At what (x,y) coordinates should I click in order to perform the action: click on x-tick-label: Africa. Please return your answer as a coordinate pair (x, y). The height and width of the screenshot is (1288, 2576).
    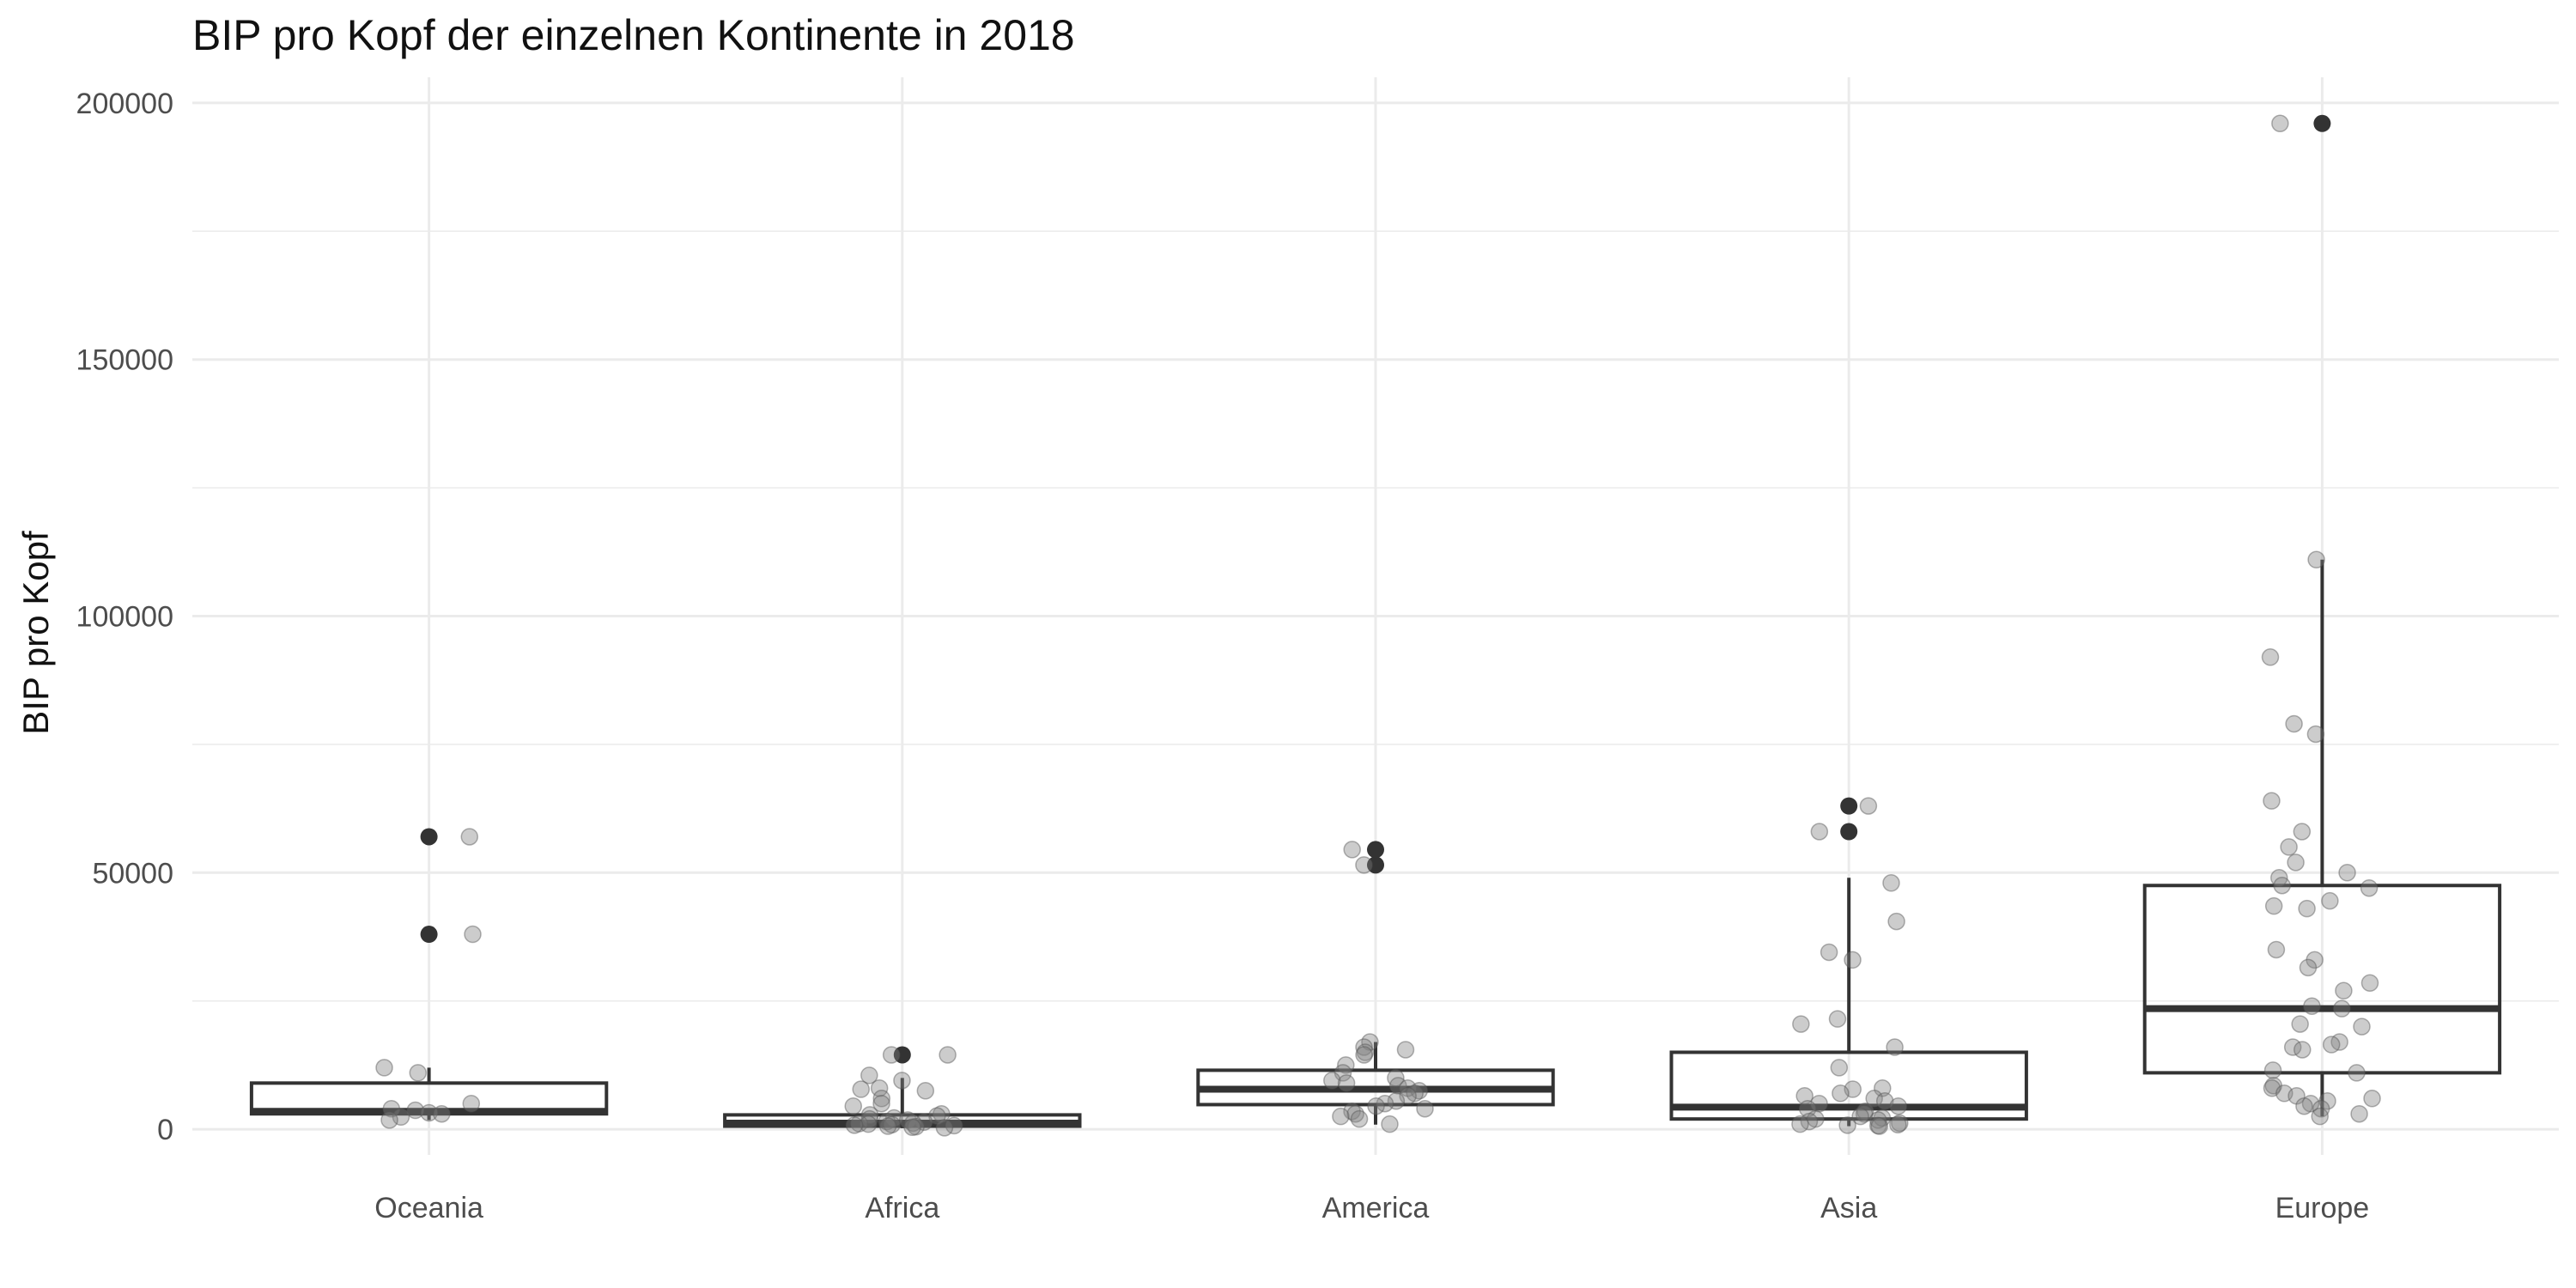
    Looking at the image, I should click on (902, 1208).